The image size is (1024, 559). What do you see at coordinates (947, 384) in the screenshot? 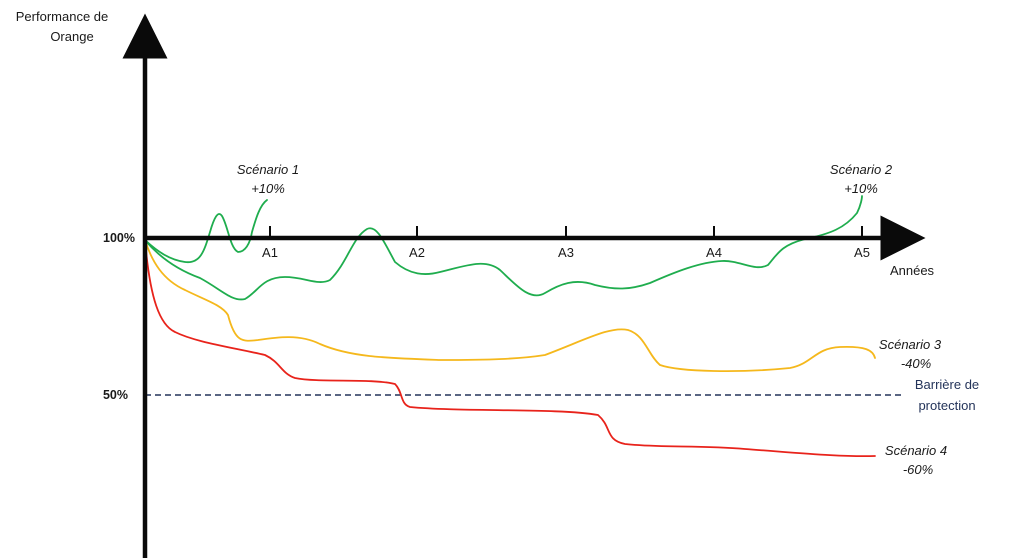
I see `barrier-label-line-1: Barrière de` at bounding box center [947, 384].